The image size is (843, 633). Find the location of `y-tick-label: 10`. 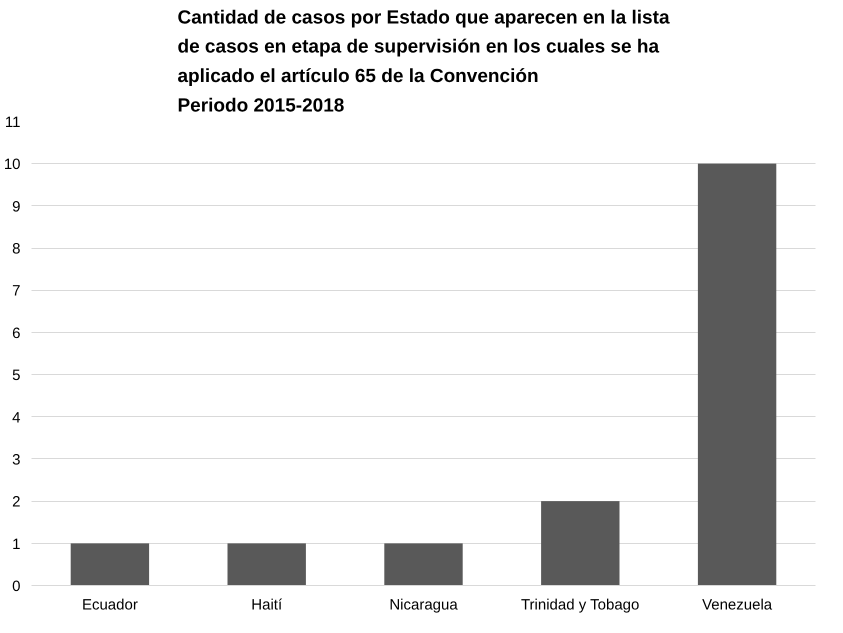

y-tick-label: 10 is located at coordinates (12, 165).